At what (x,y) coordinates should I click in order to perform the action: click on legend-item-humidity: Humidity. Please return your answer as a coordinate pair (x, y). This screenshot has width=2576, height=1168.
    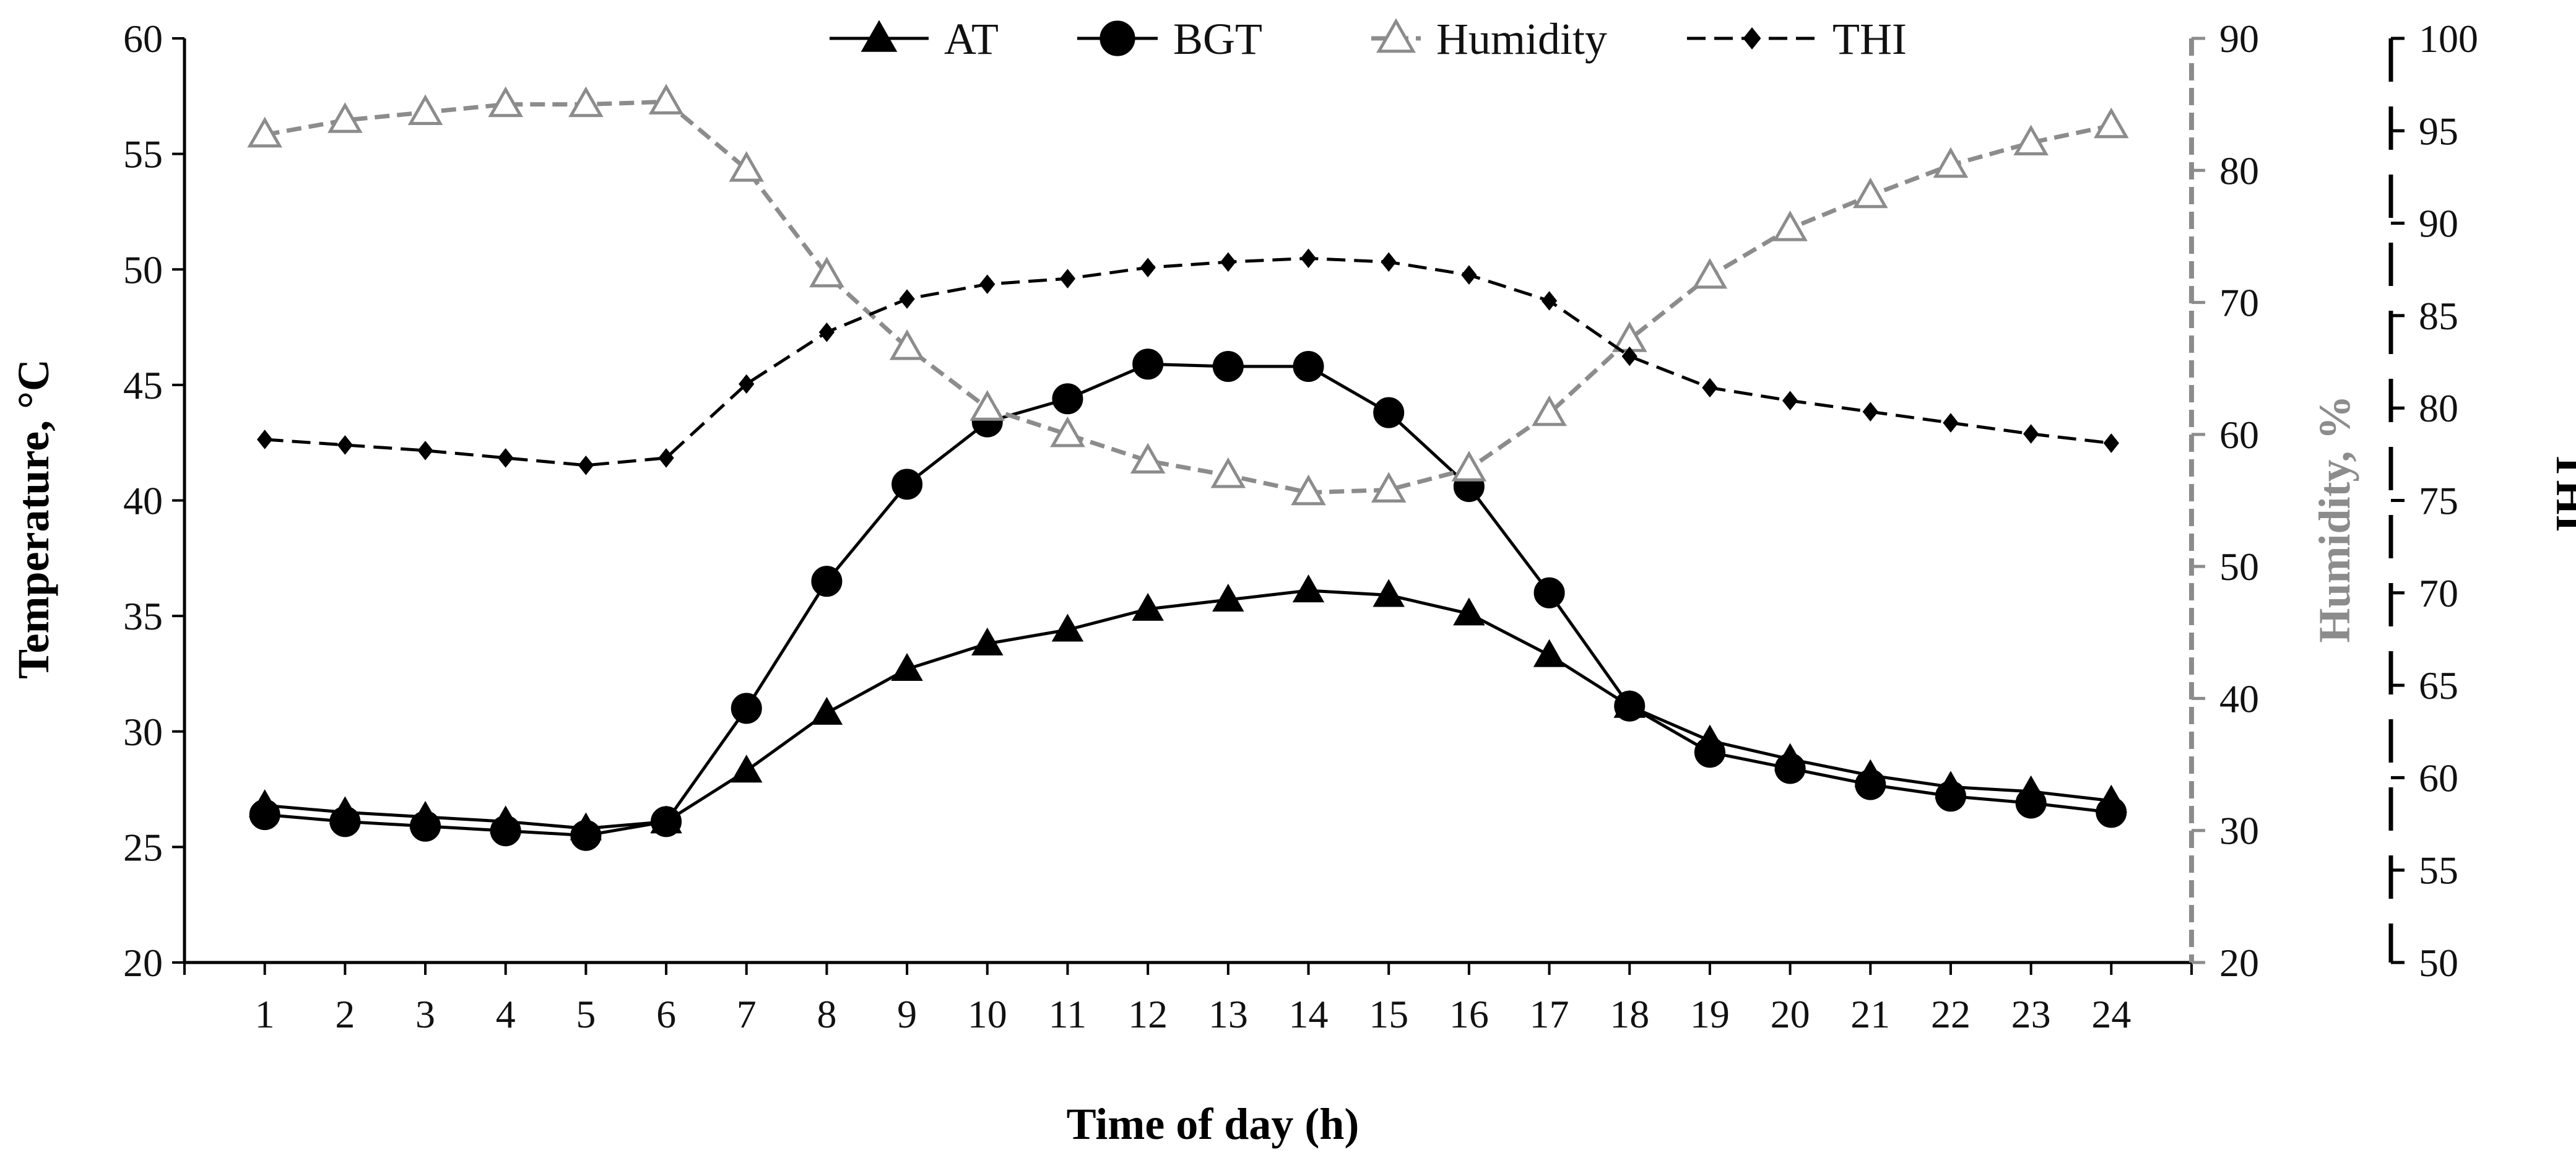
    Looking at the image, I should click on (1489, 39).